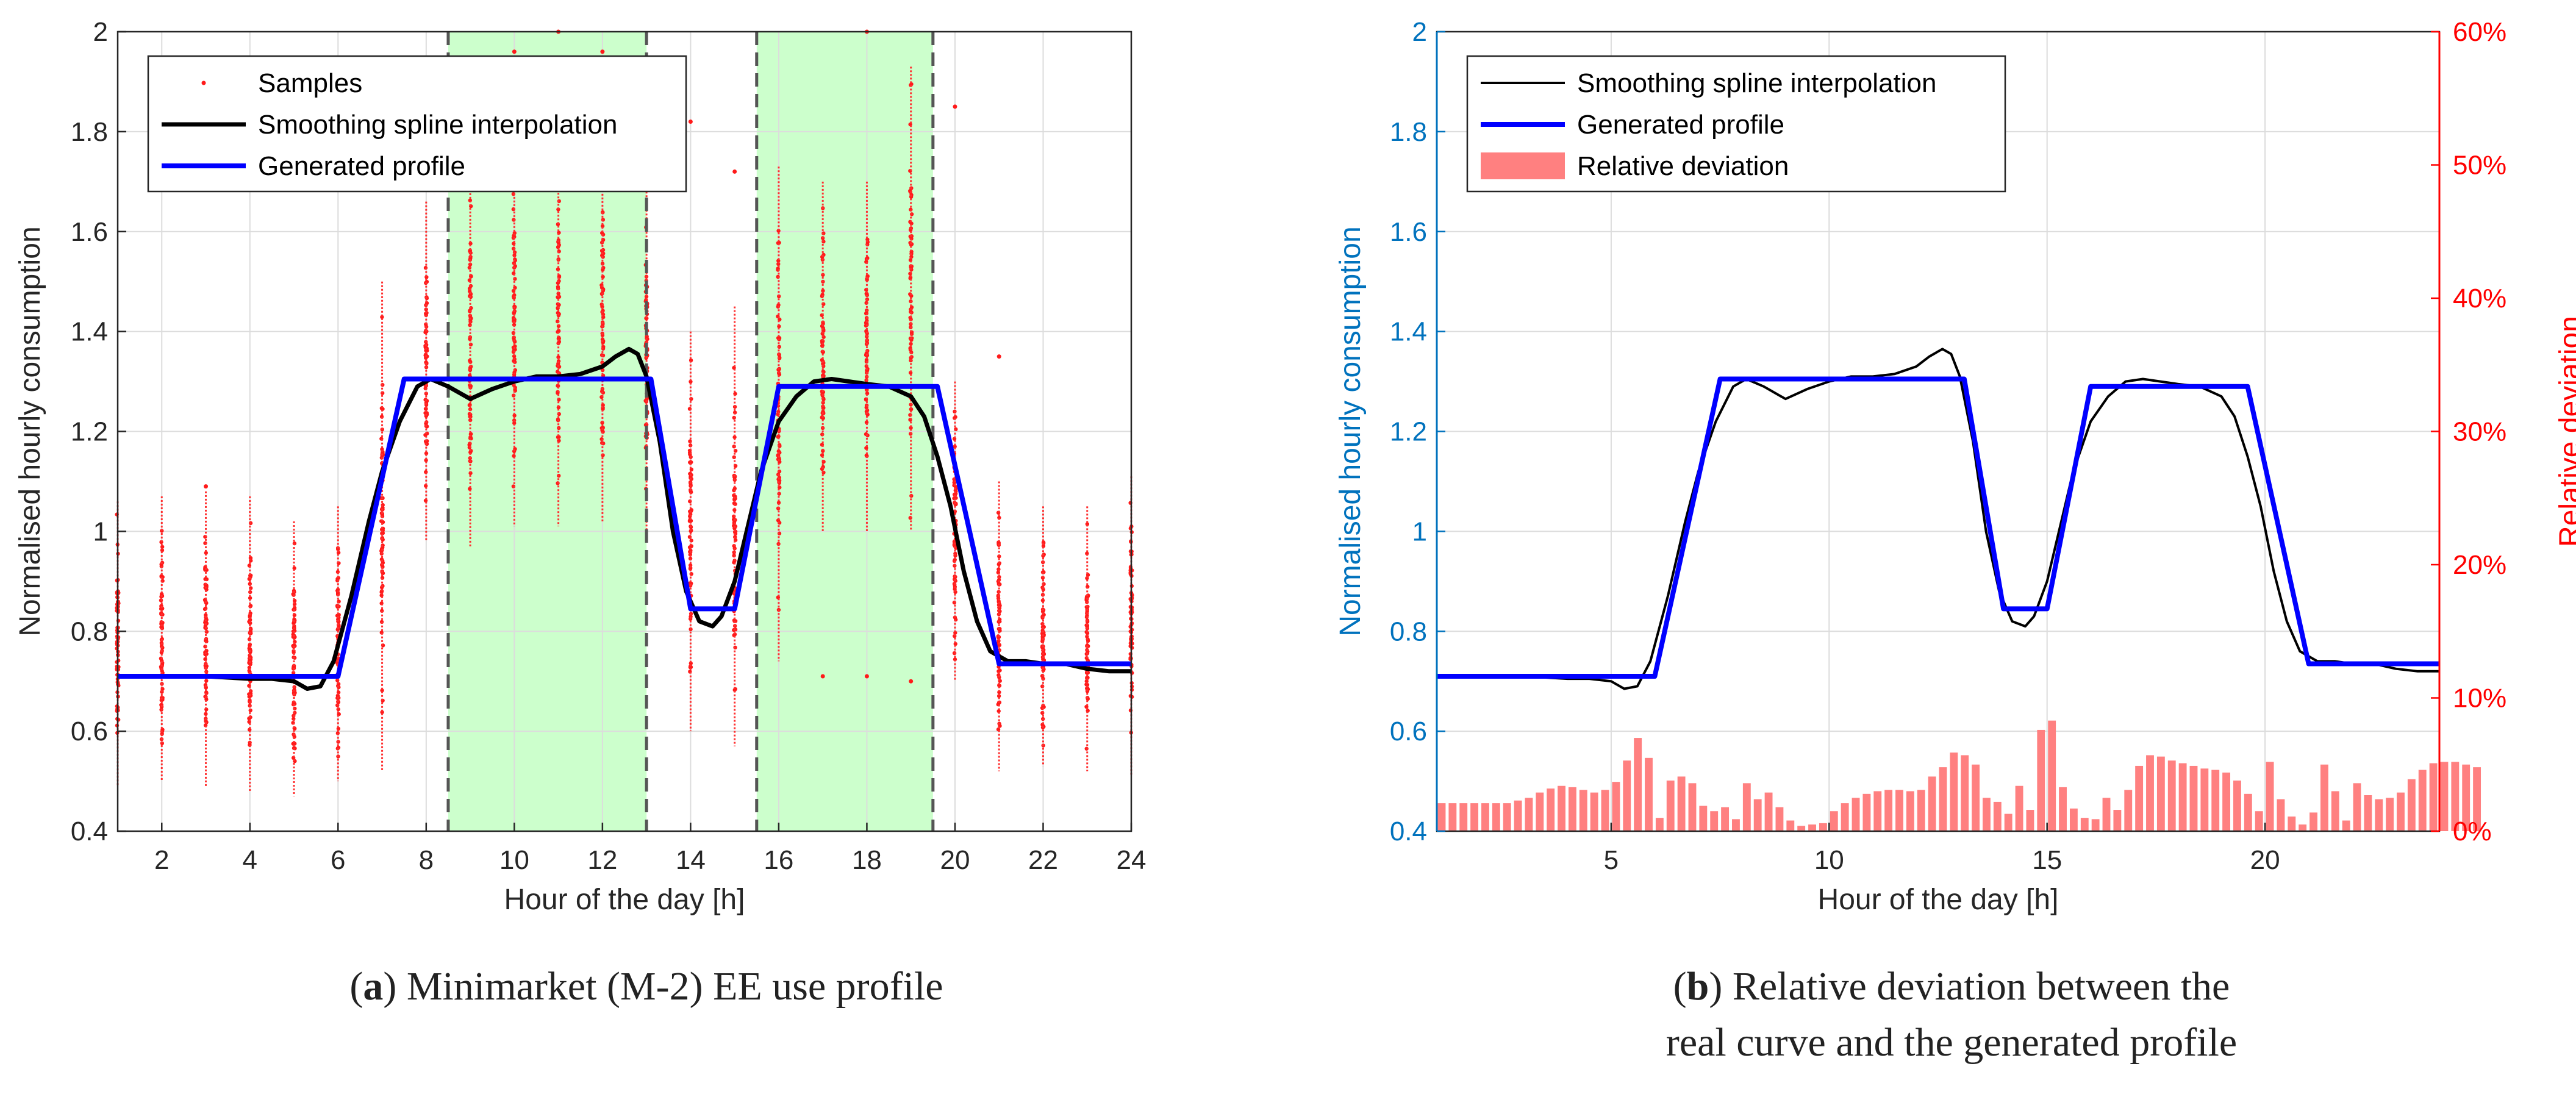 The height and width of the screenshot is (1094, 2576). What do you see at coordinates (1938, 519) in the screenshot?
I see `panel-b-series-spline` at bounding box center [1938, 519].